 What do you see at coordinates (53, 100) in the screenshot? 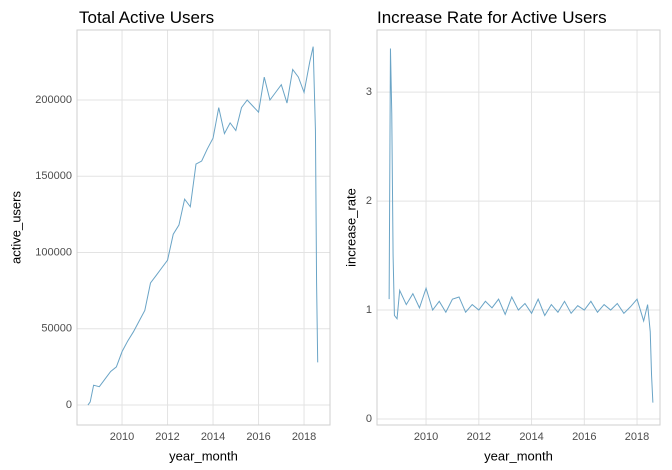
I see `y-tick-label: 200000` at bounding box center [53, 100].